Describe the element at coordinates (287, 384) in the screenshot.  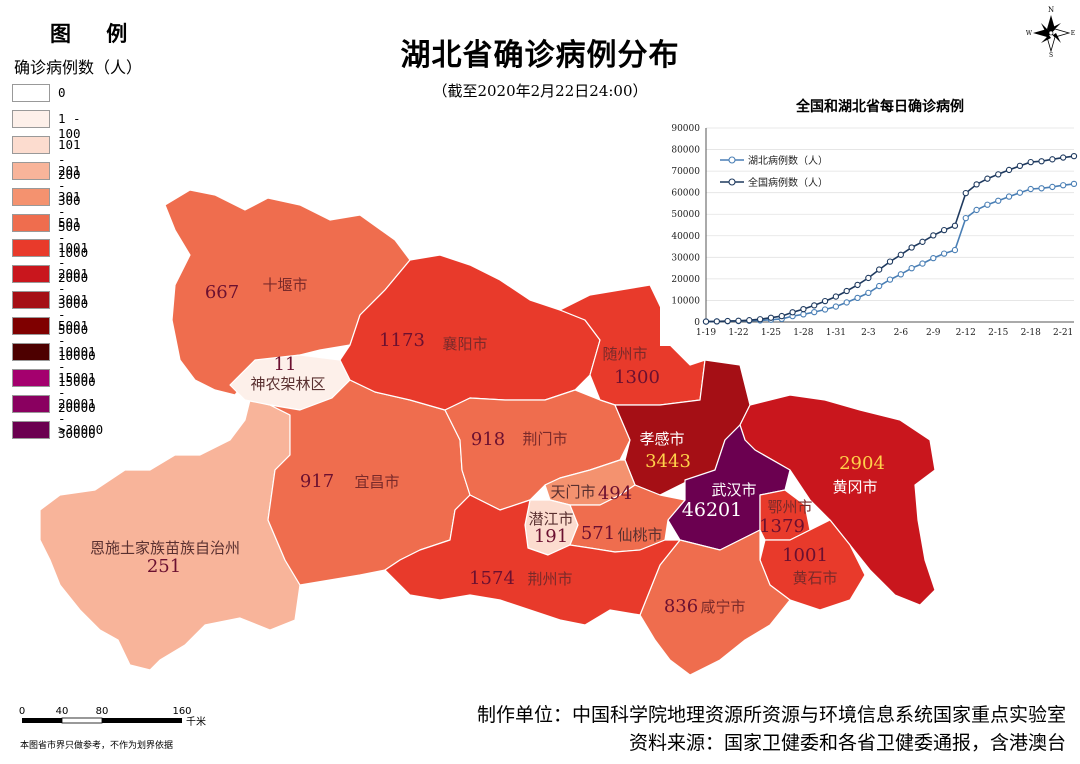
I see `region-name-label: 神农架林区` at that location.